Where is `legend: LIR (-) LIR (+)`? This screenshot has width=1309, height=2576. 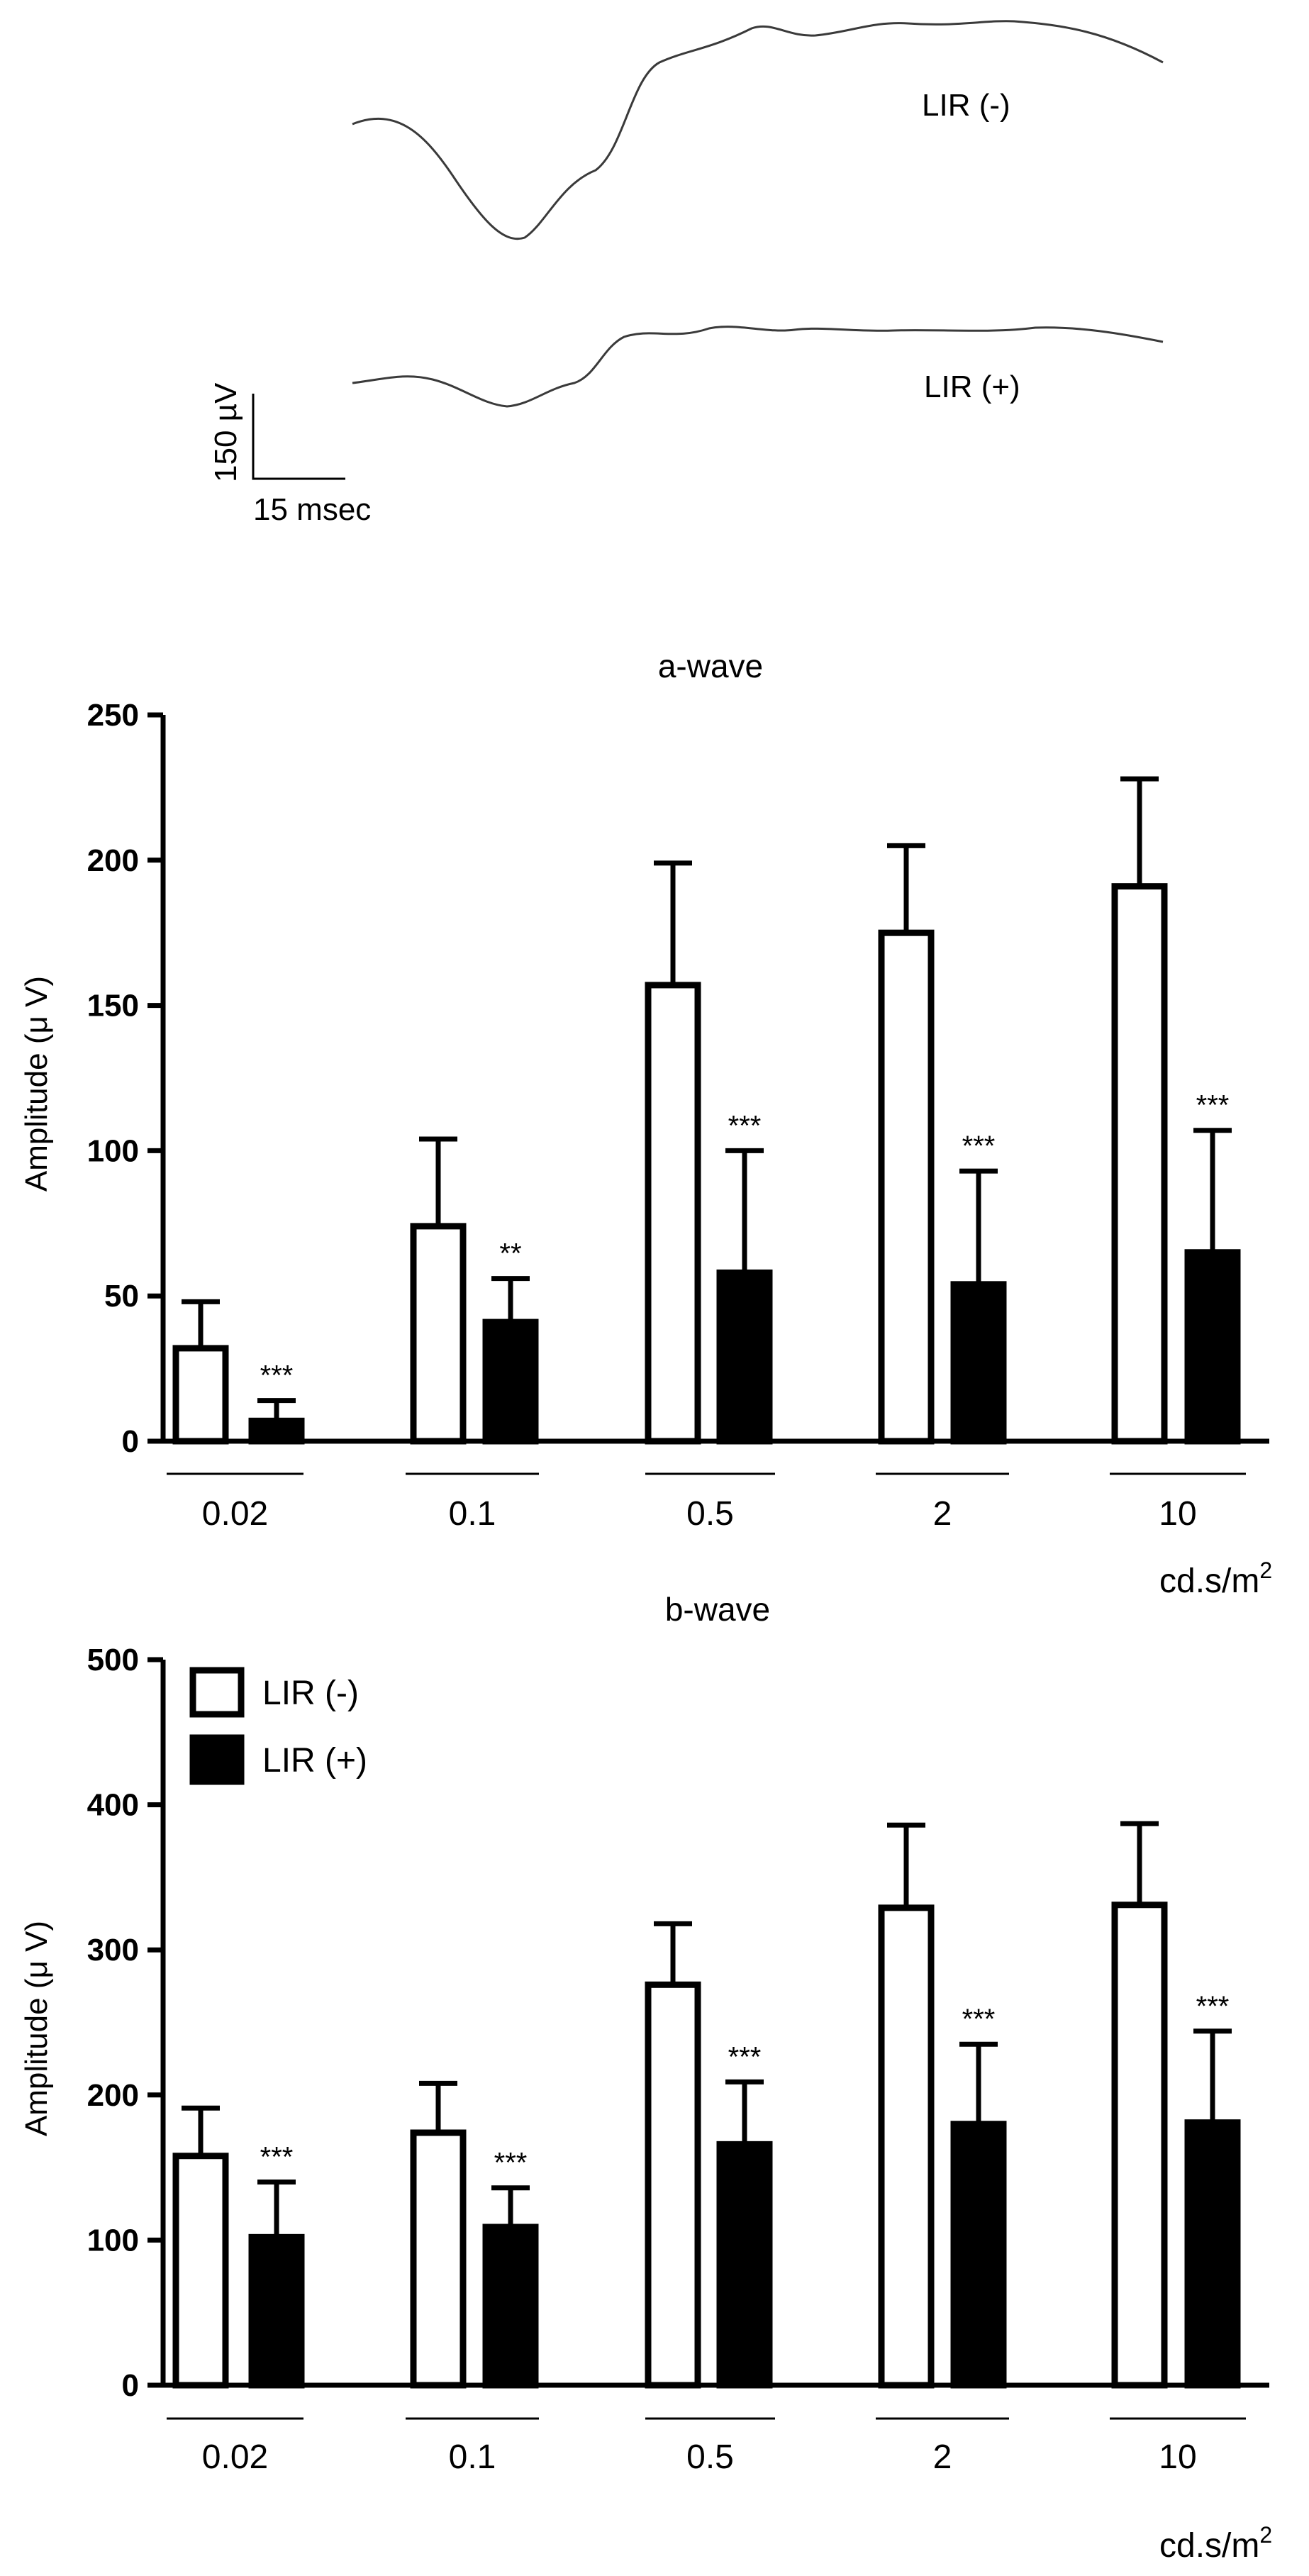
legend: LIR (-) LIR (+) is located at coordinates (278, 1726).